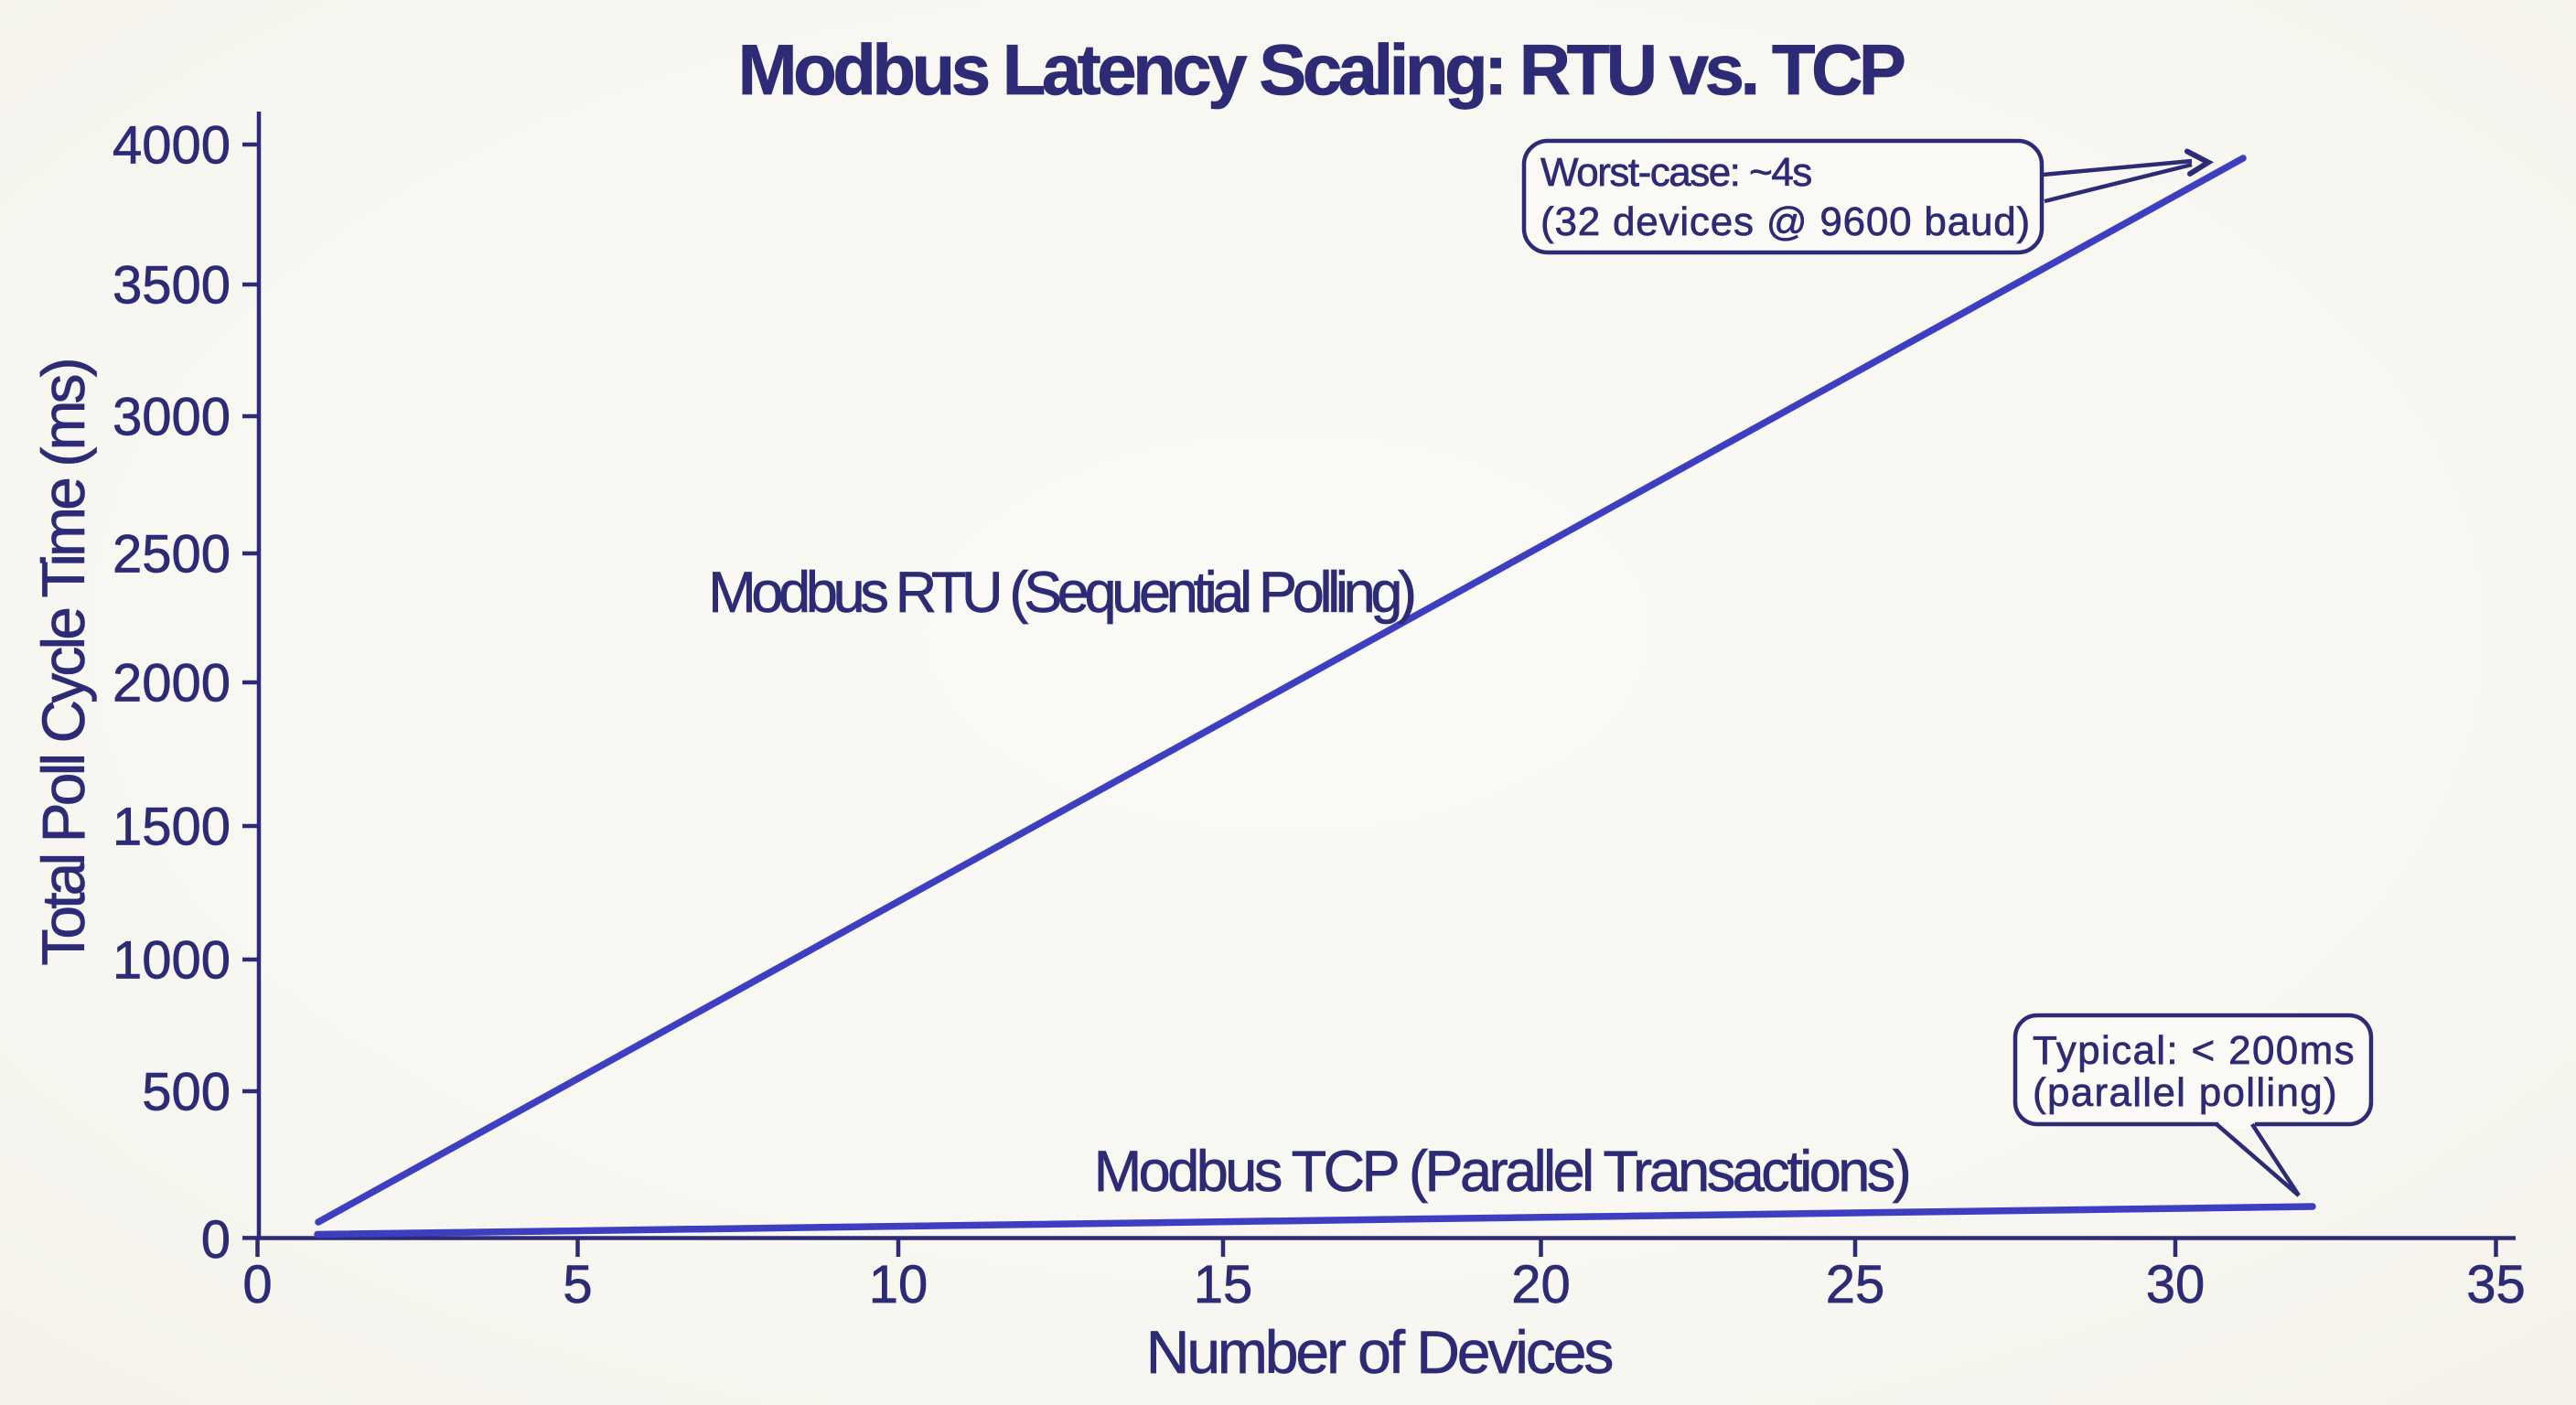 The width and height of the screenshot is (2576, 1405). I want to click on svg-text: 500, so click(187, 1092).